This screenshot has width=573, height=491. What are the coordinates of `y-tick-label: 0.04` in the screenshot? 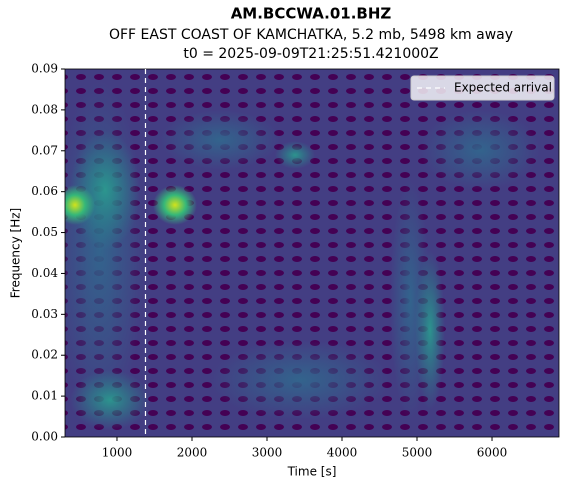 It's located at (44, 273).